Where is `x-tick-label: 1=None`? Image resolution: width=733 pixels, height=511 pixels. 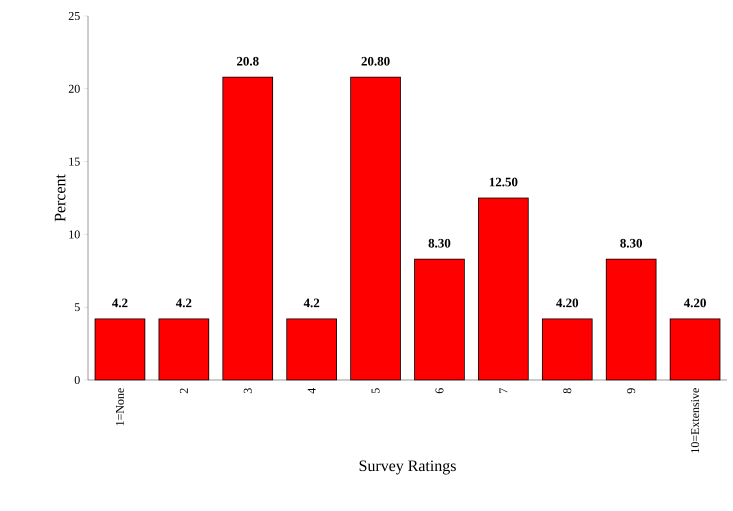 x-tick-label: 1=None is located at coordinates (120, 407).